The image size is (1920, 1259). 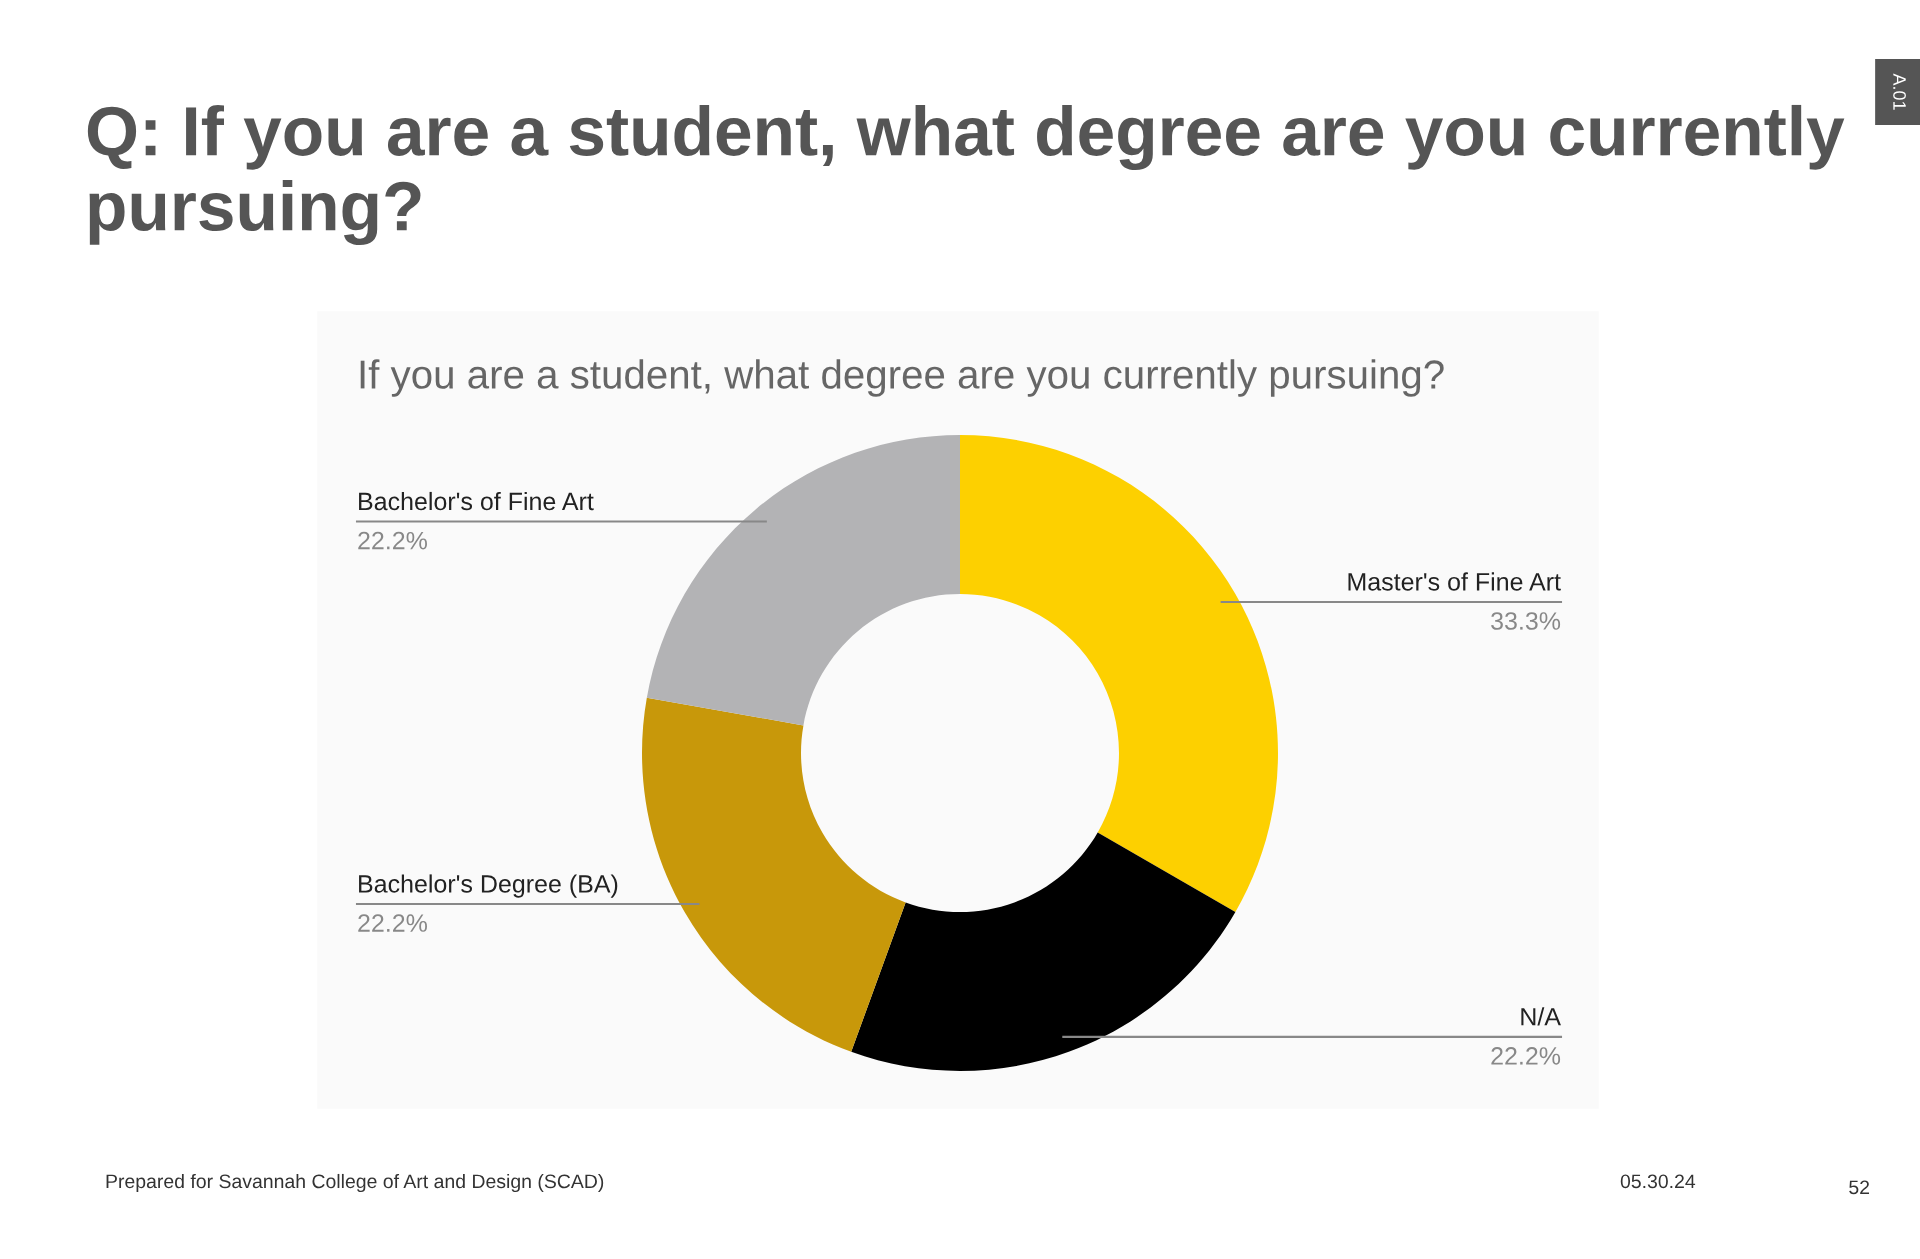 What do you see at coordinates (488, 886) in the screenshot?
I see `slice-label: Bachelor's Degree (BA)` at bounding box center [488, 886].